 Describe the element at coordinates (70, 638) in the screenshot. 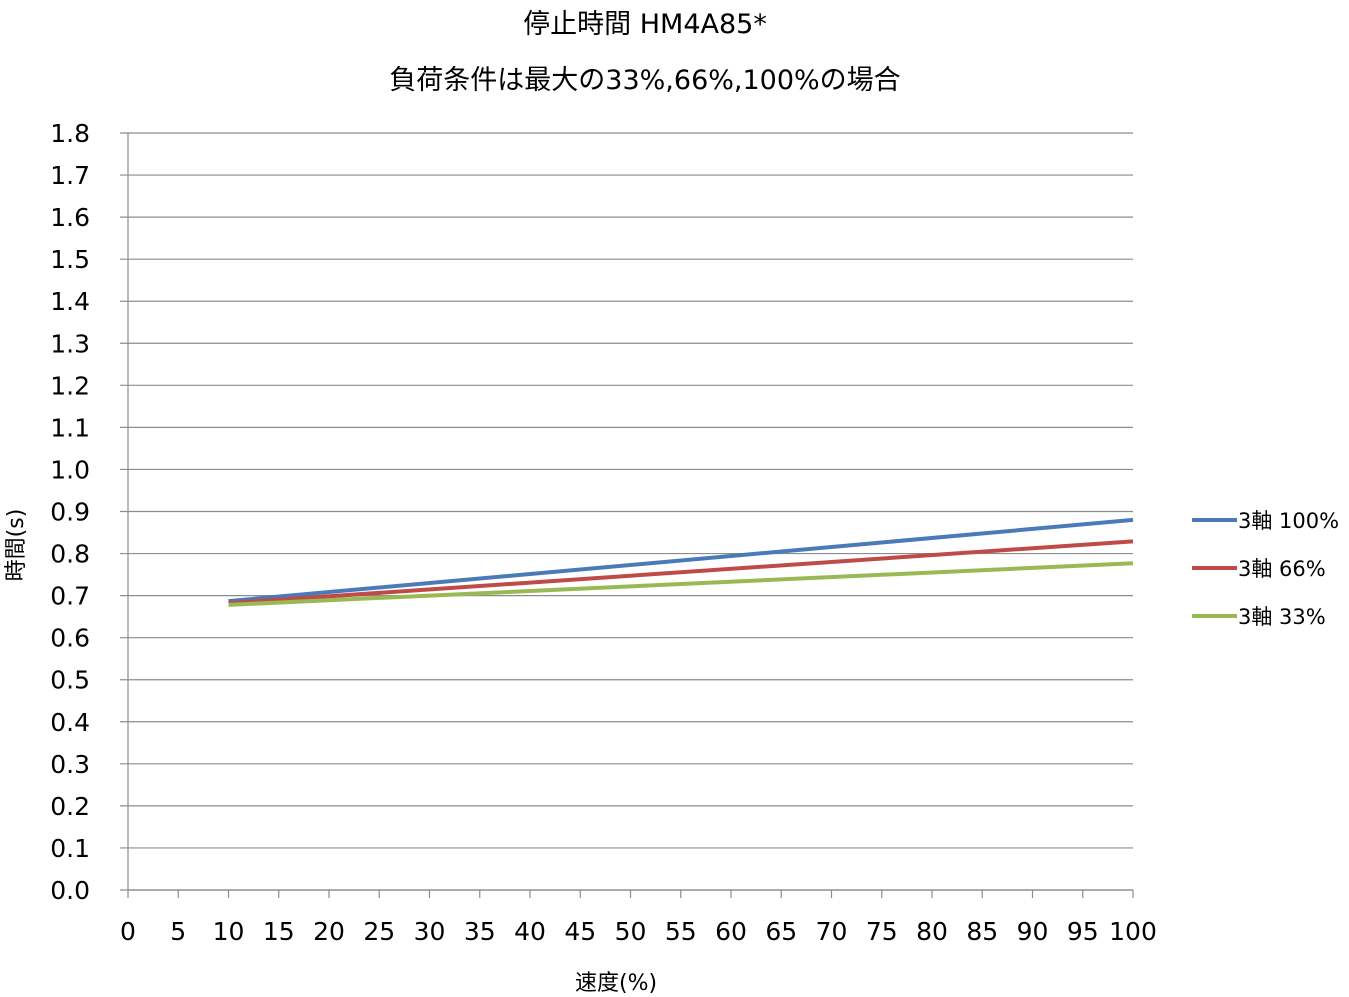

I see `y-tick-label: 0.6` at that location.